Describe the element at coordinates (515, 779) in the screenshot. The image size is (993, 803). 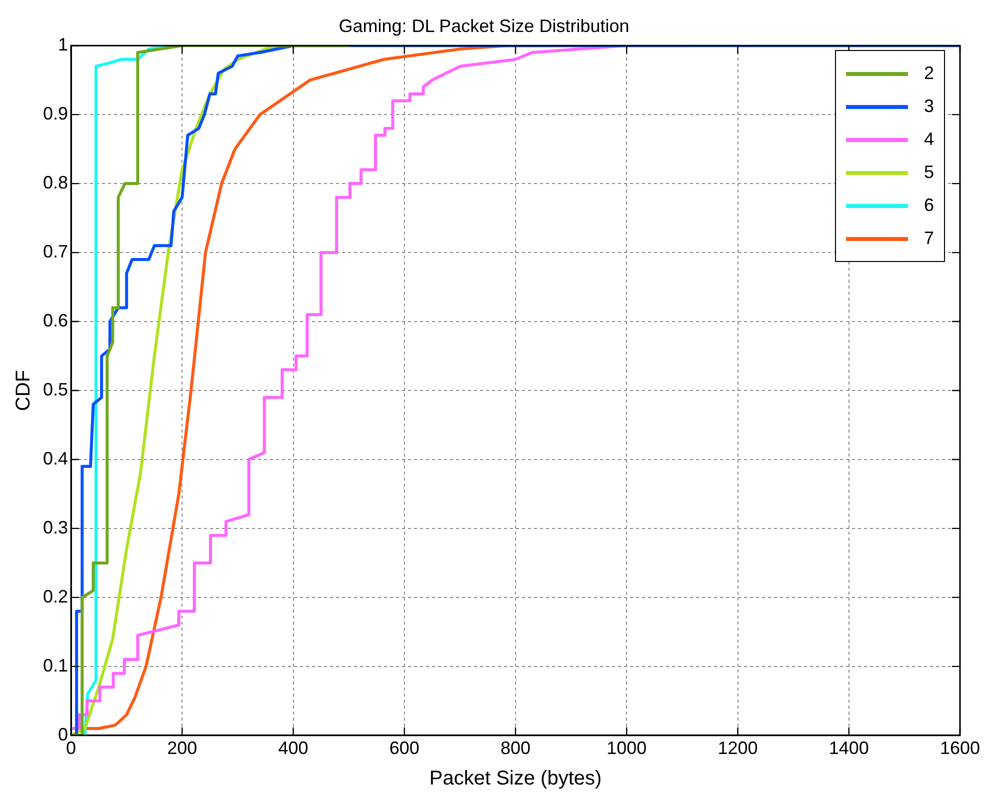
I see `x-axis-title: Packet Size (bytes)` at that location.